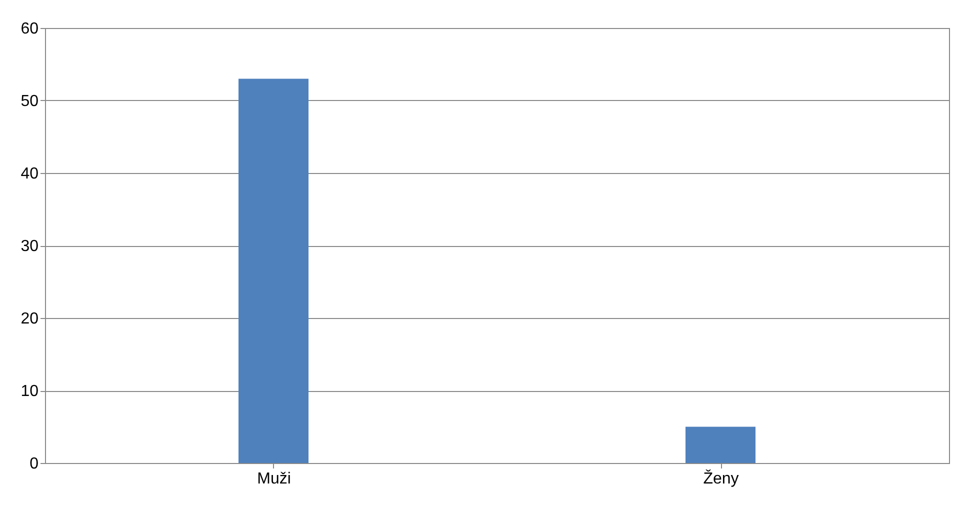  Describe the element at coordinates (29, 391) in the screenshot. I see `y-tick-label: 10` at that location.